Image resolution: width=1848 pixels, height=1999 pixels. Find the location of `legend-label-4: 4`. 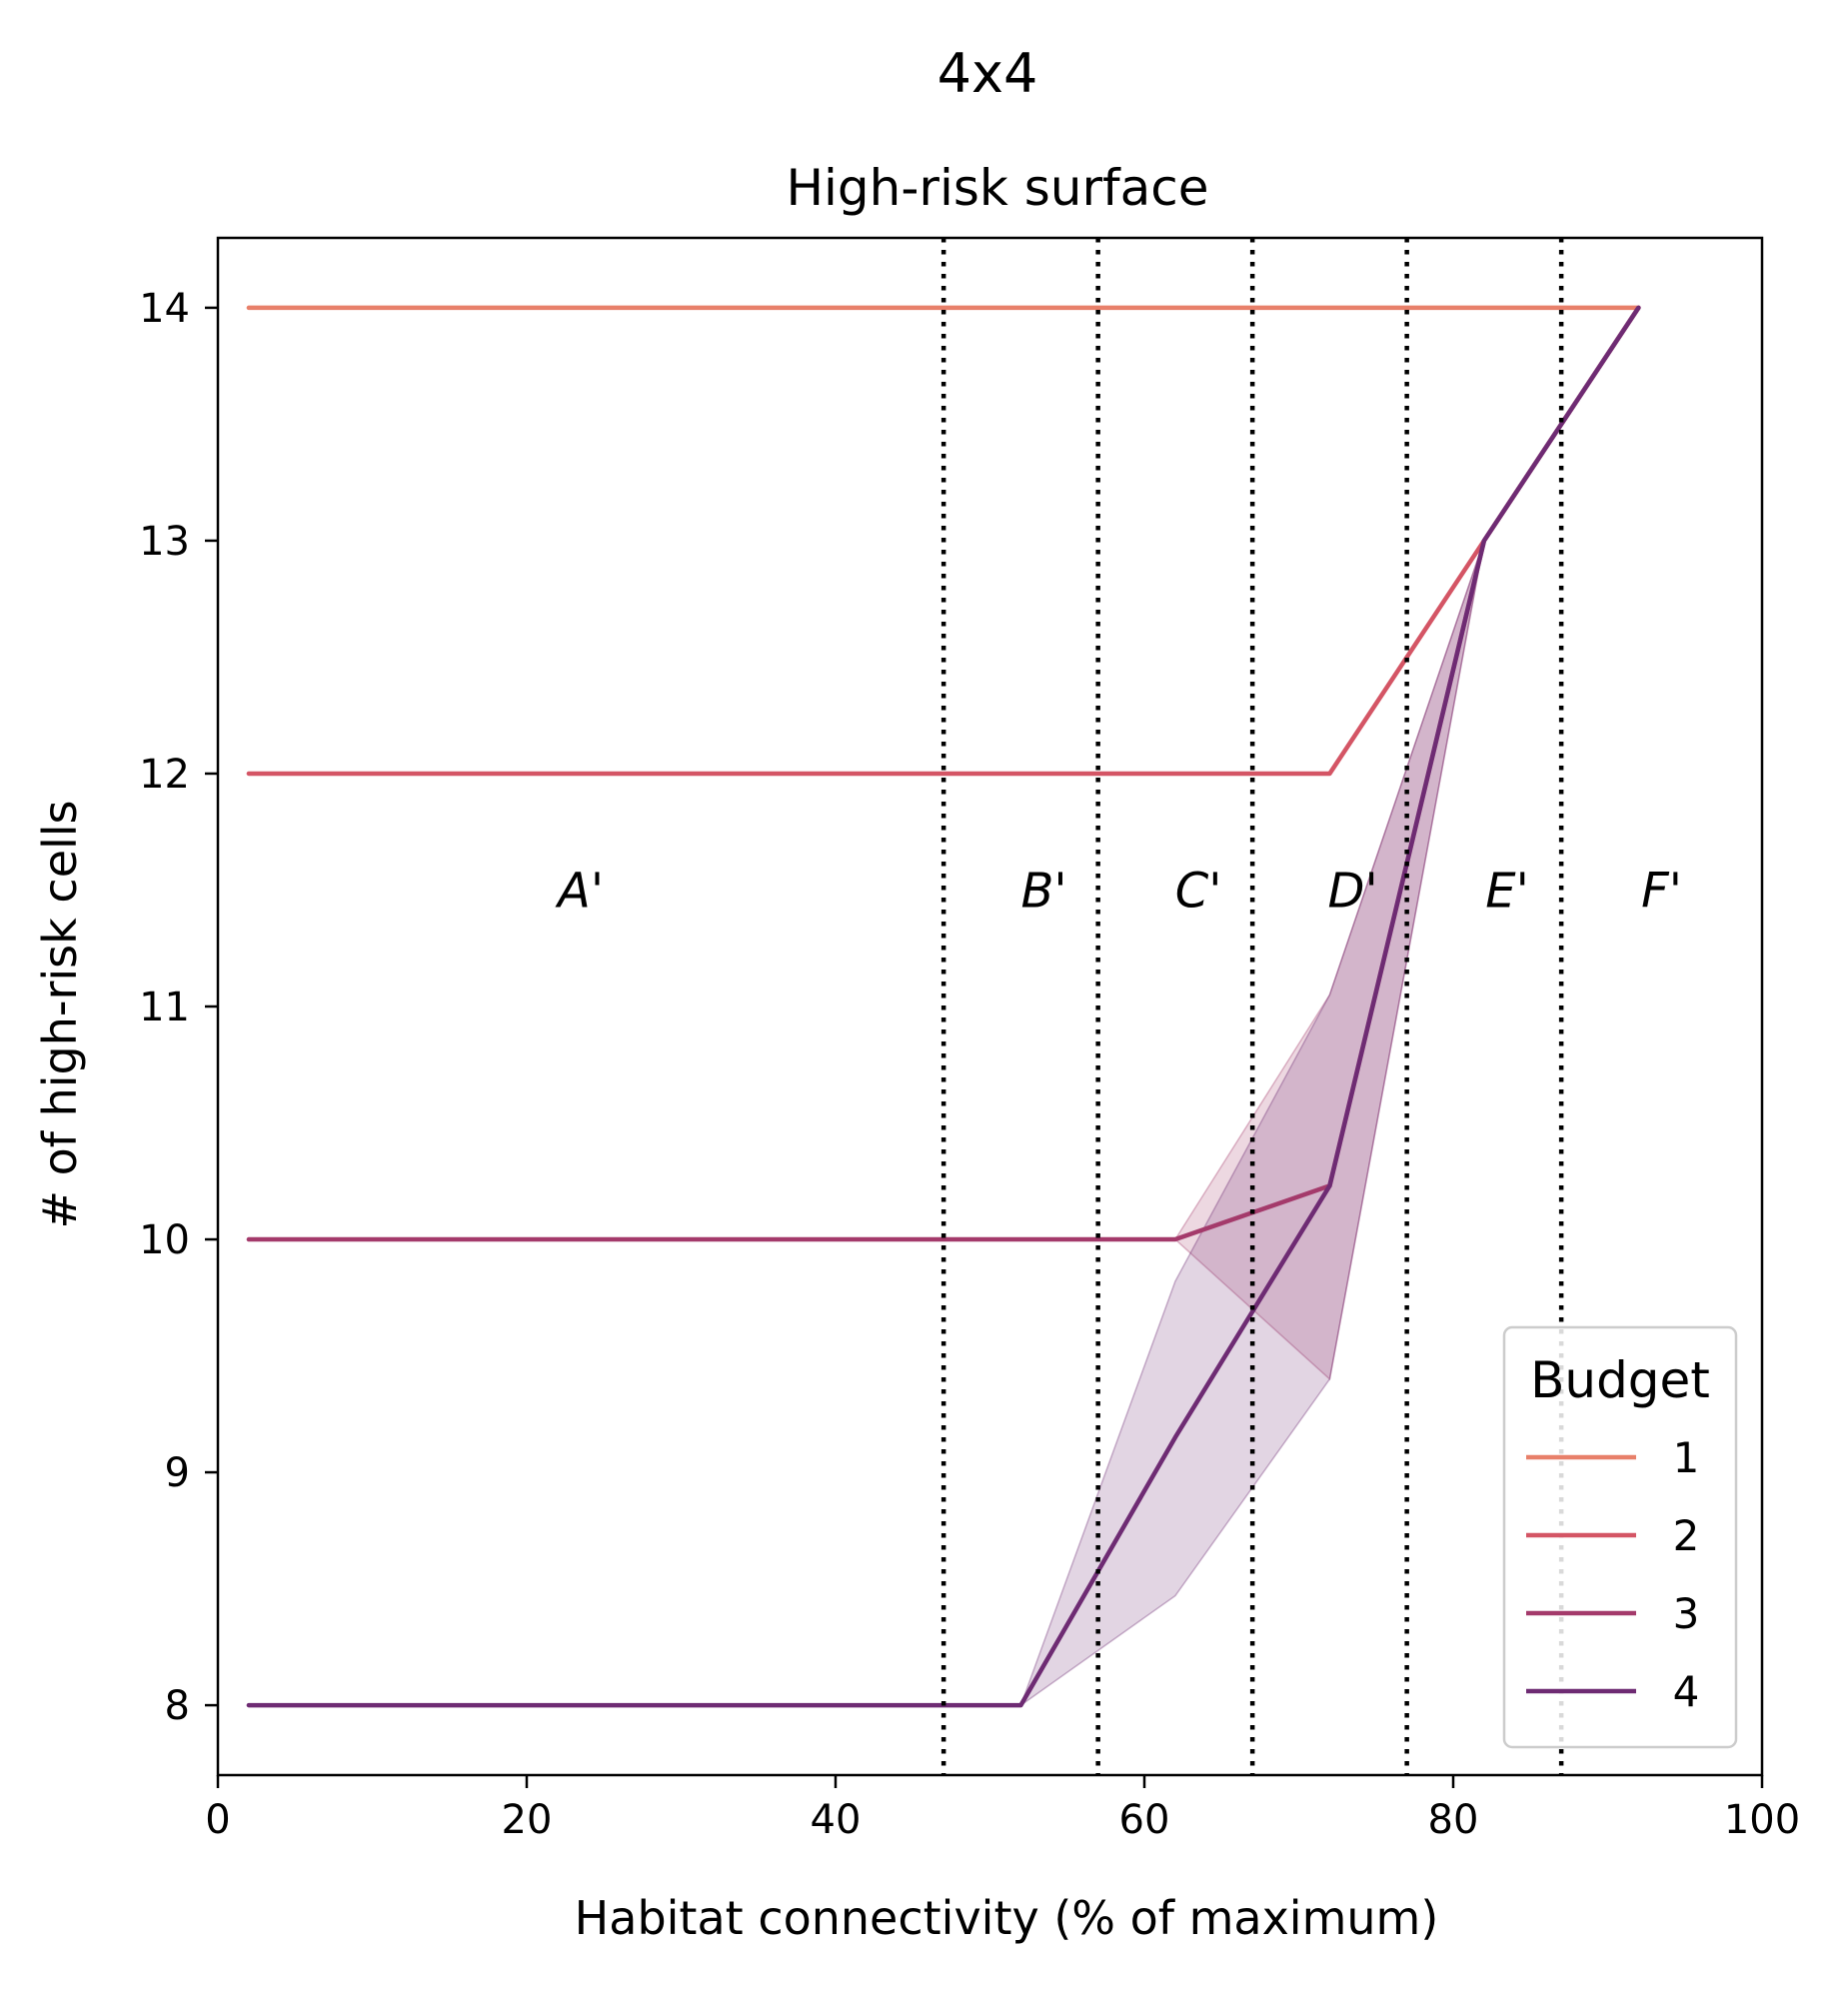

legend-label-4: 4 is located at coordinates (1687, 1692).